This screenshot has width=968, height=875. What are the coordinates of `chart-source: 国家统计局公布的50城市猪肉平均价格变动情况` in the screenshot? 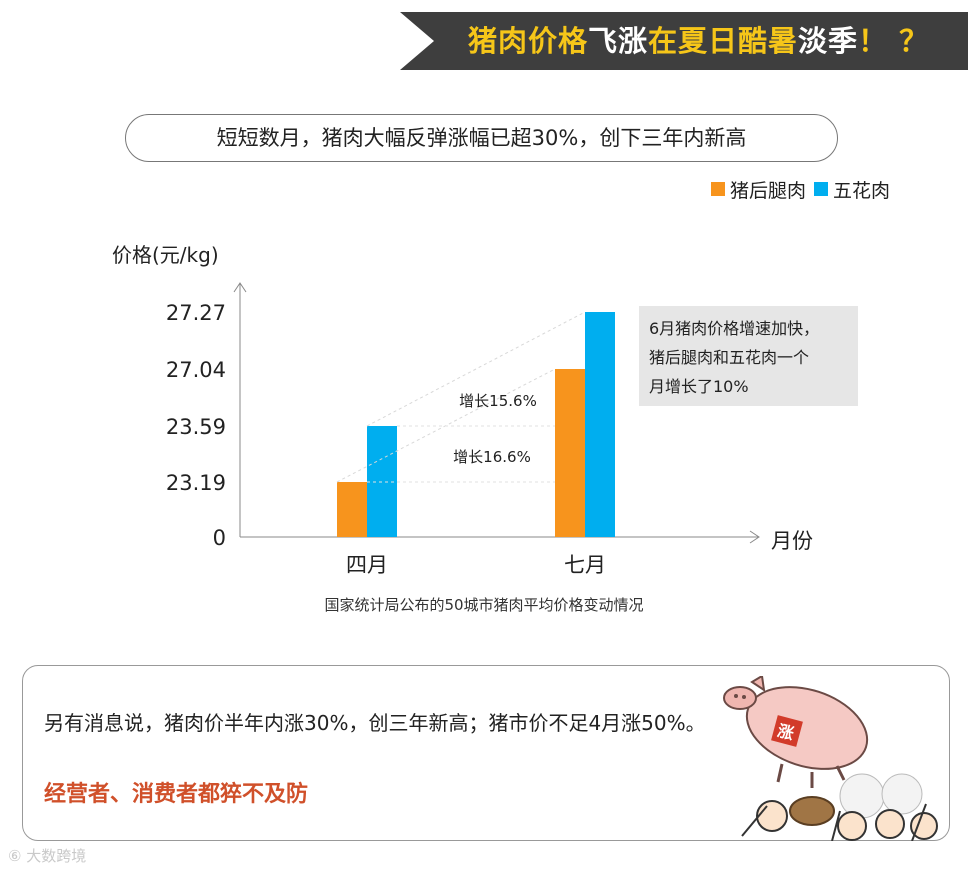 It's located at (484, 605).